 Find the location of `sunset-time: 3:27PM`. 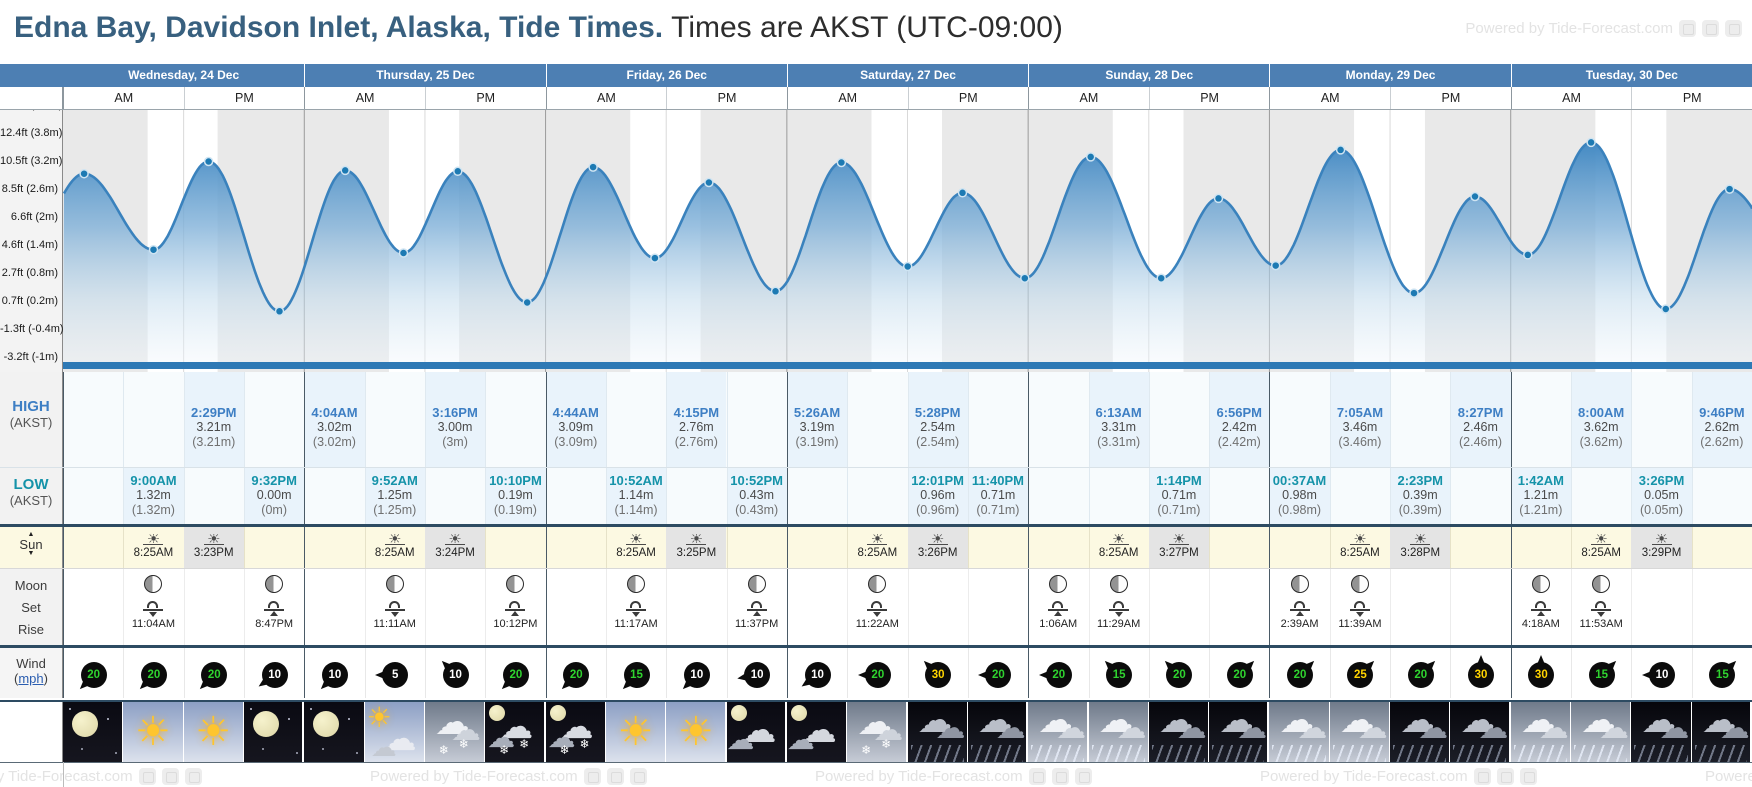

sunset-time: 3:27PM is located at coordinates (1179, 553).